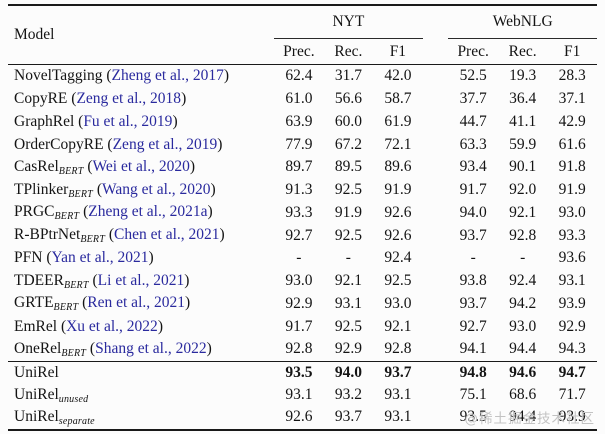 This screenshot has height=434, width=605. Describe the element at coordinates (100, 258) in the screenshot. I see `citation-link: Yan et al., 2021` at that location.